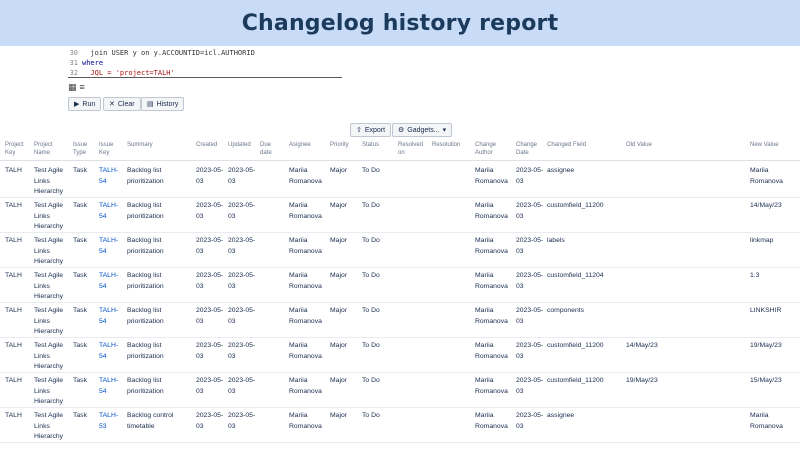 This screenshot has height=450, width=800. What do you see at coordinates (766, 345) in the screenshot?
I see `table-cell: 19/May/23` at bounding box center [766, 345].